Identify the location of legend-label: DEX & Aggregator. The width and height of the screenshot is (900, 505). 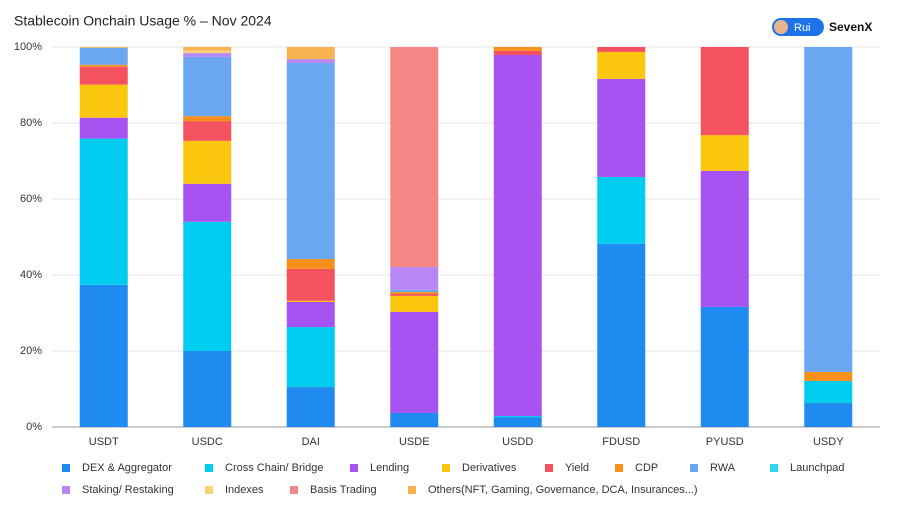
(127, 468).